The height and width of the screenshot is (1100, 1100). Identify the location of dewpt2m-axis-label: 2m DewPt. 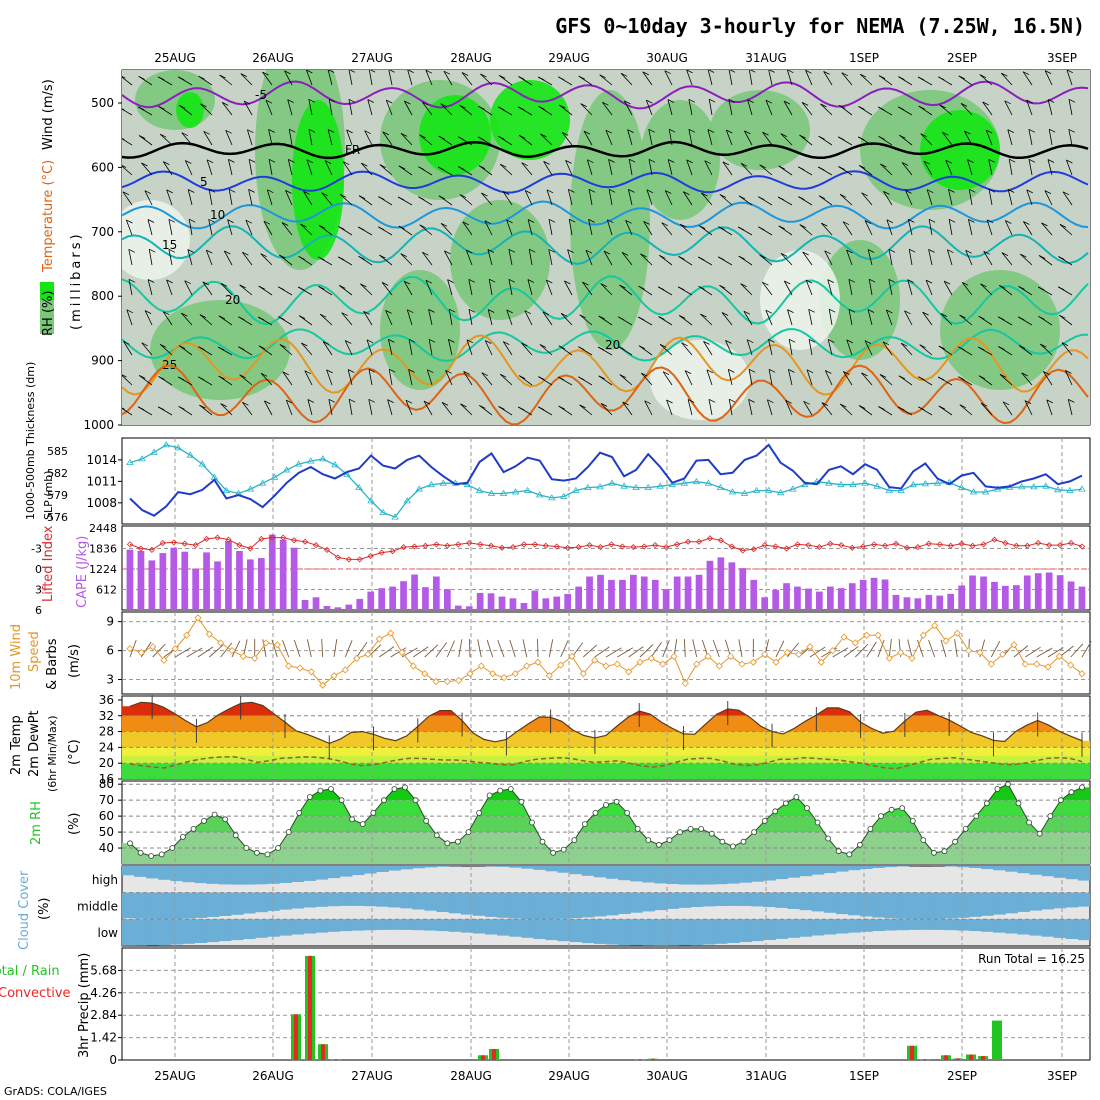
(34, 743).